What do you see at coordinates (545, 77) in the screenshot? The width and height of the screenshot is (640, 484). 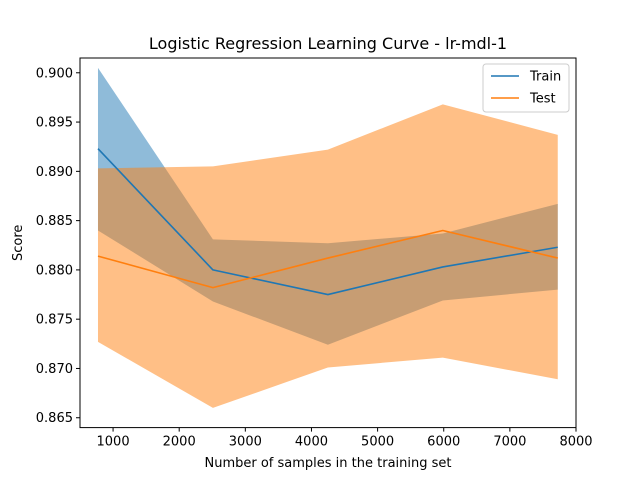 I see `legend-train-label: Train` at bounding box center [545, 77].